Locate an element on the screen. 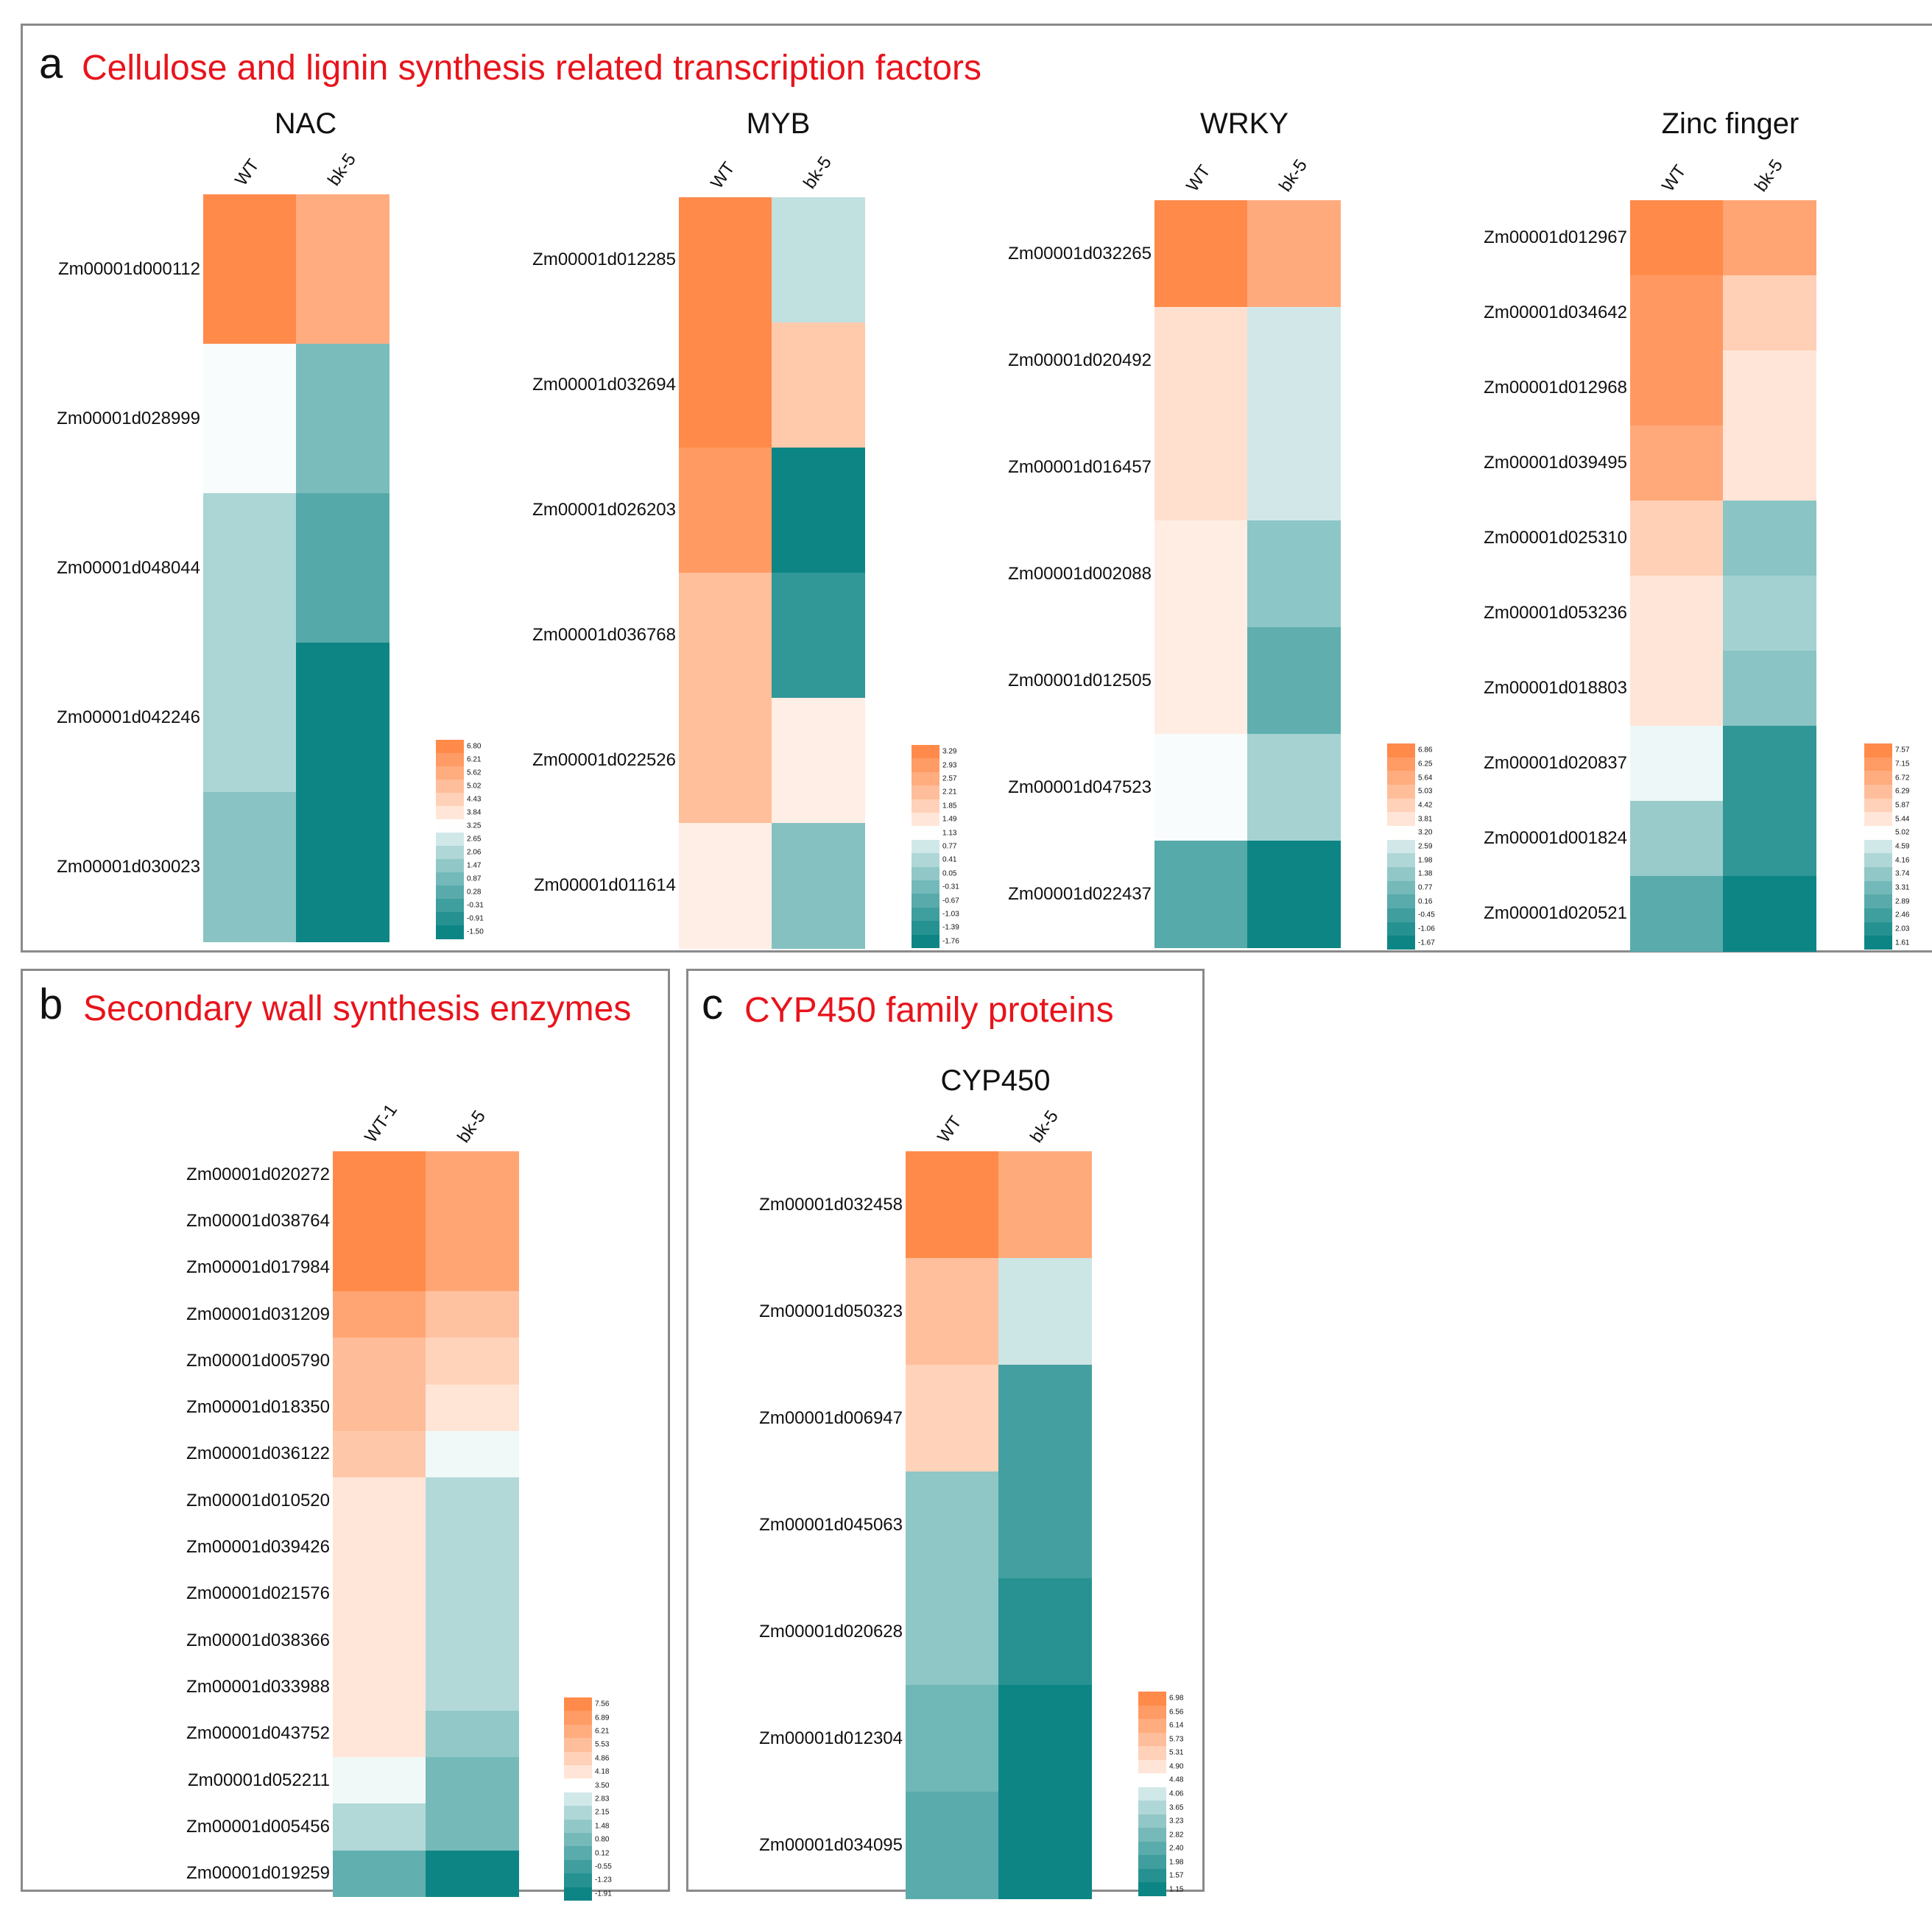 The width and height of the screenshot is (1932, 1908). row-label: Zm00001d001824 is located at coordinates (1555, 838).